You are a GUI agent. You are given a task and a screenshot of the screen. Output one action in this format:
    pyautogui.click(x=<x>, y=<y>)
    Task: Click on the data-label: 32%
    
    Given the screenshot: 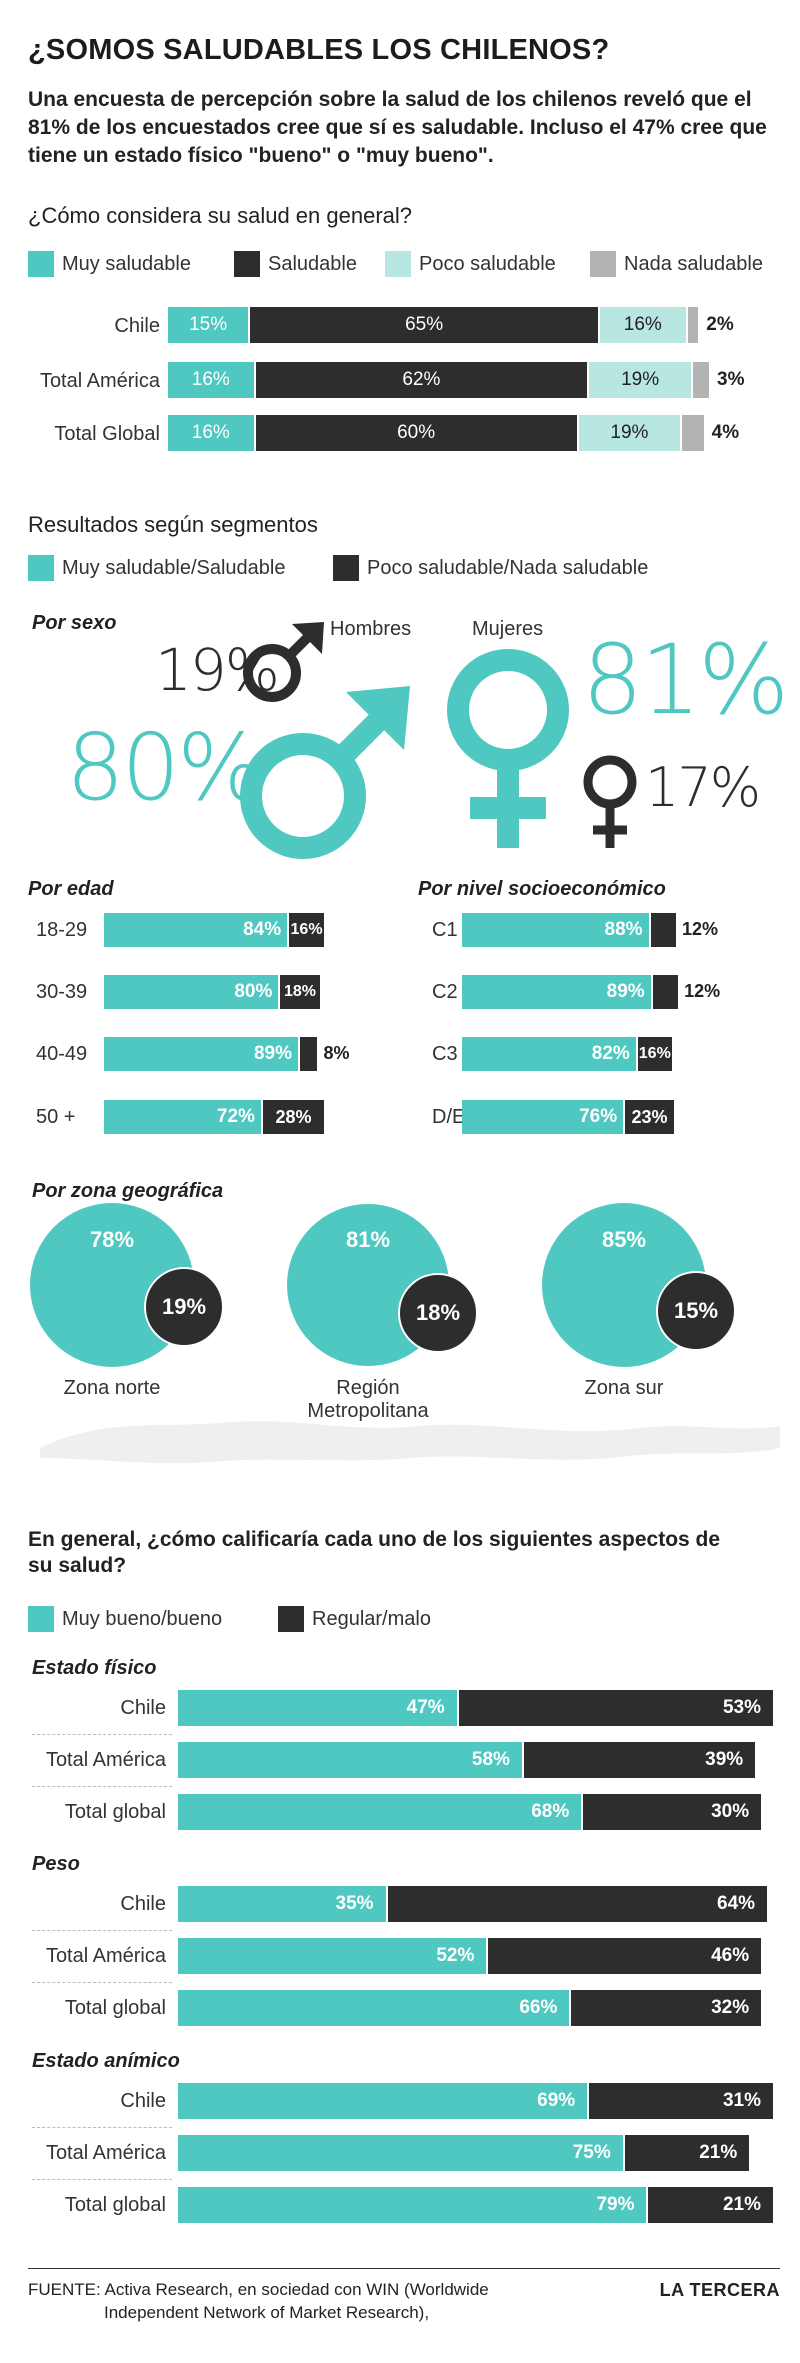 What is the action you would take?
    pyautogui.click(x=730, y=2007)
    